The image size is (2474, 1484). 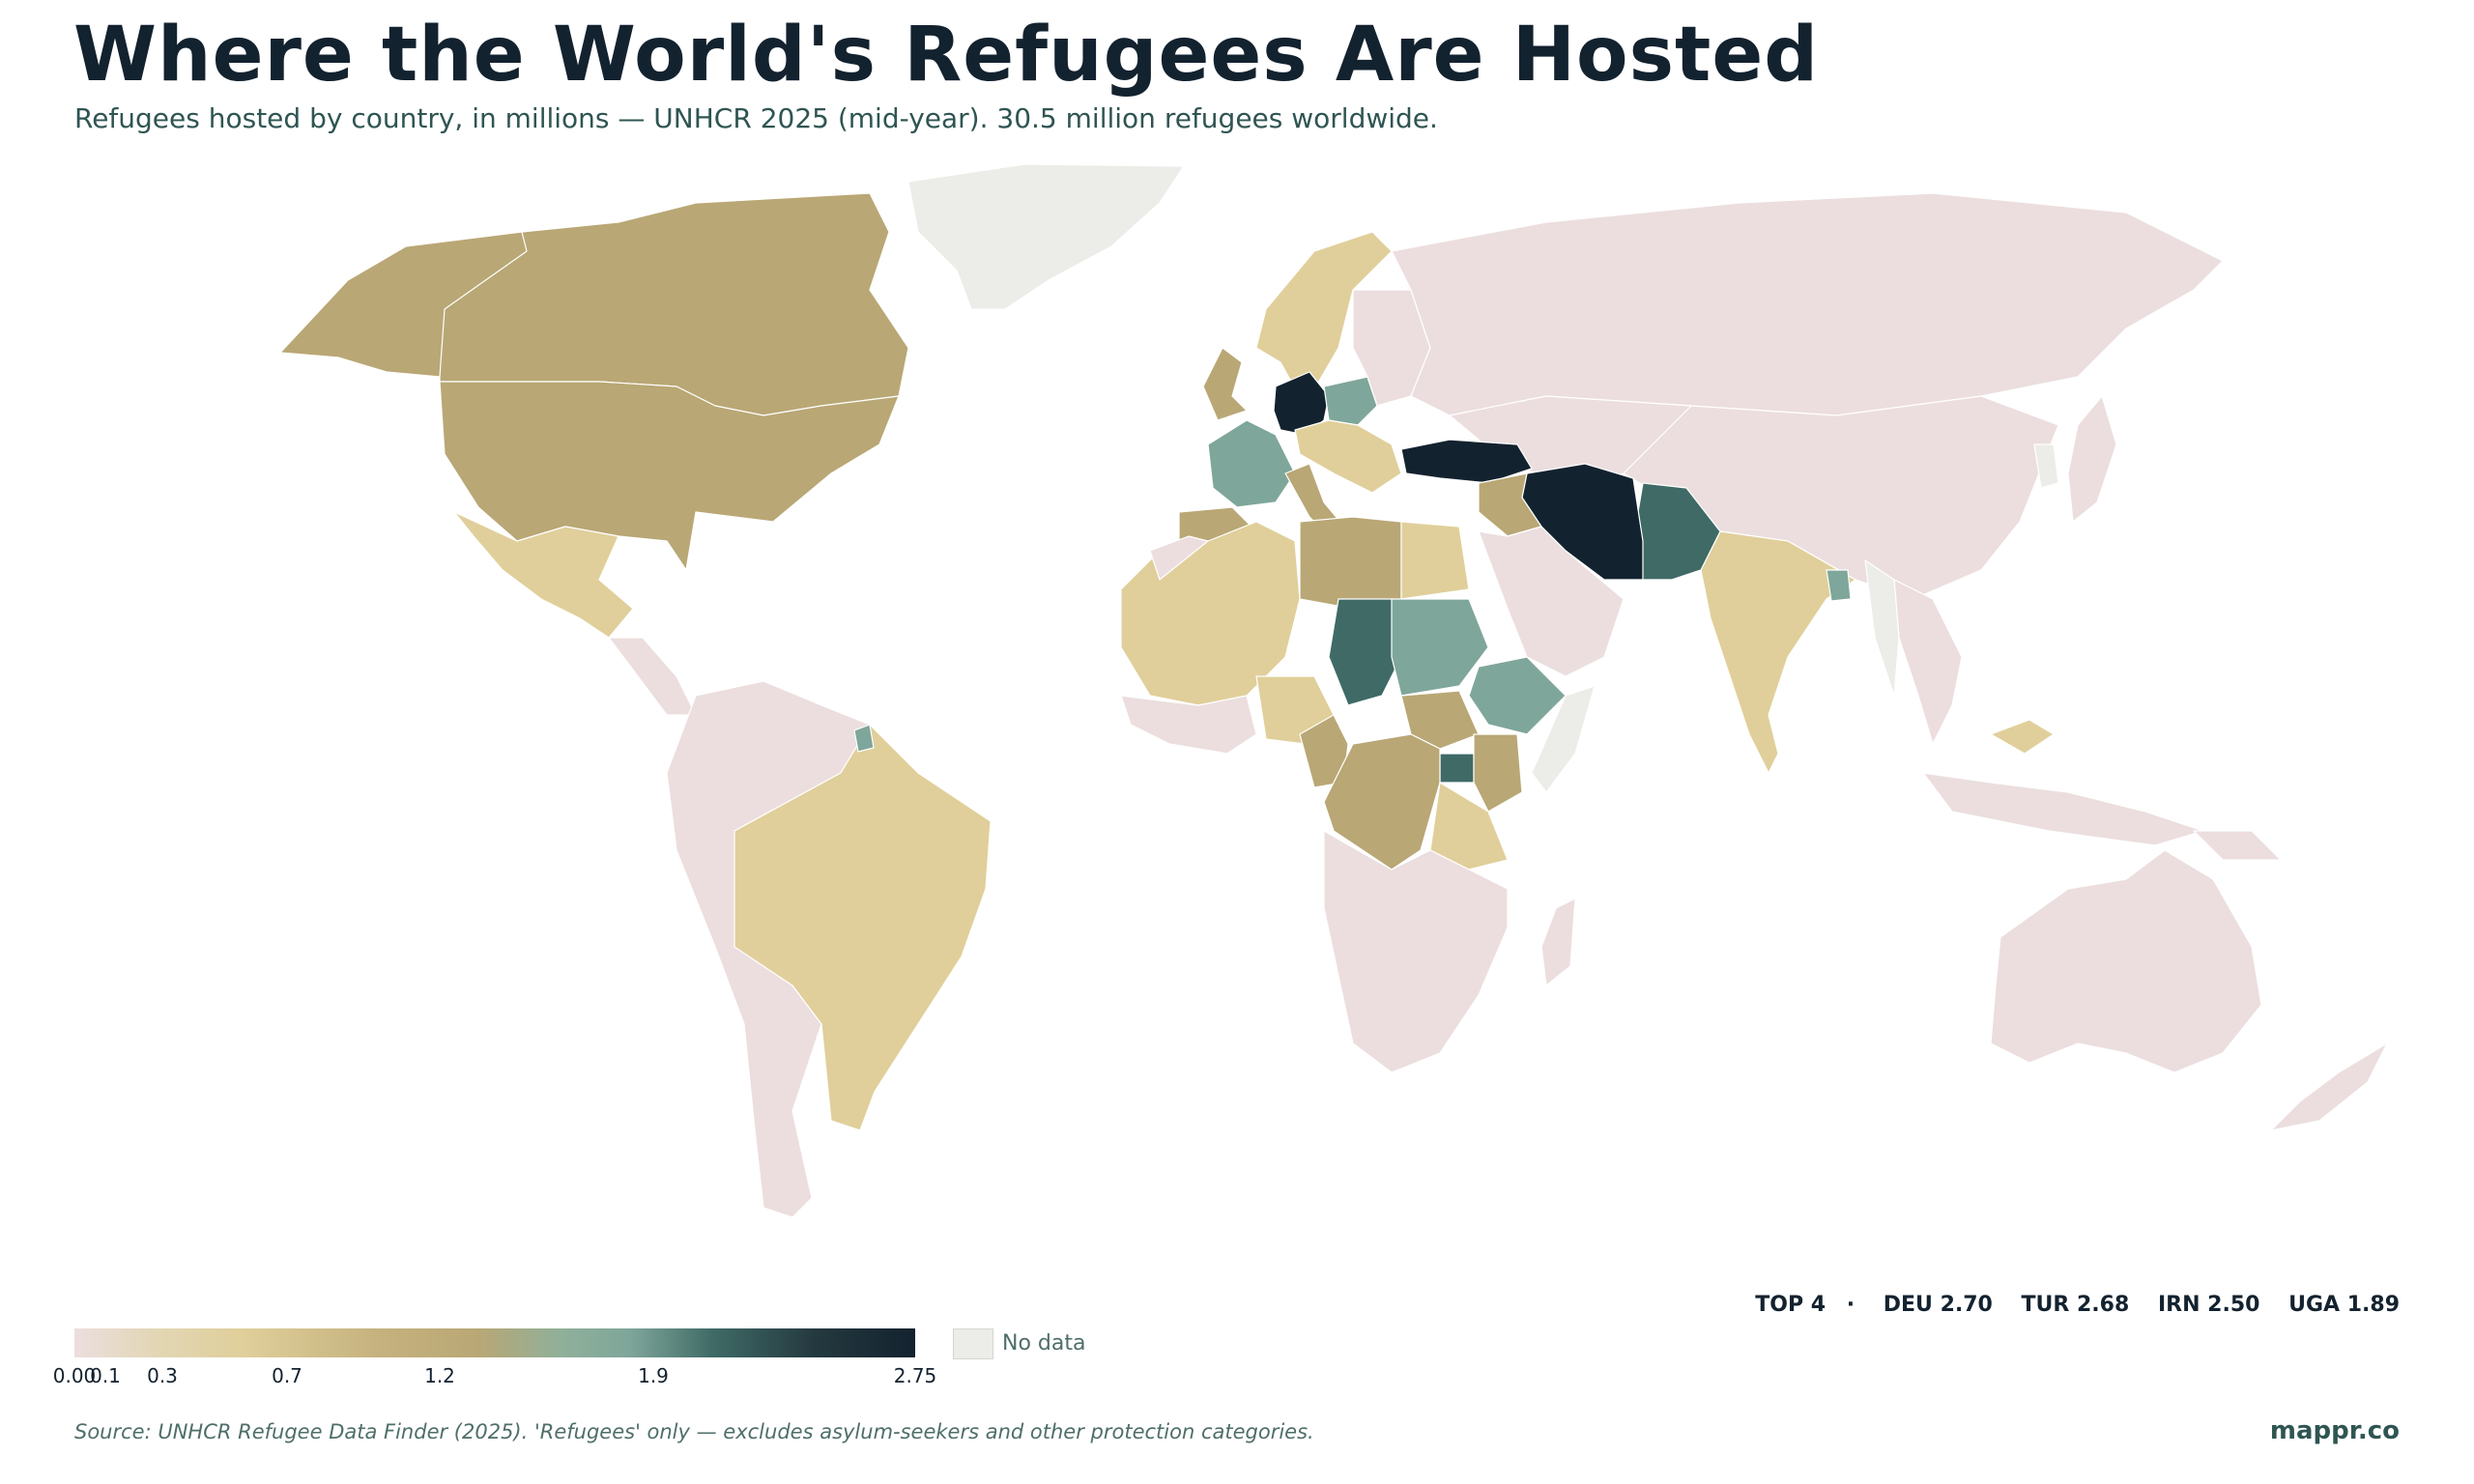 I want to click on region-greenland, so click(x=1046, y=237).